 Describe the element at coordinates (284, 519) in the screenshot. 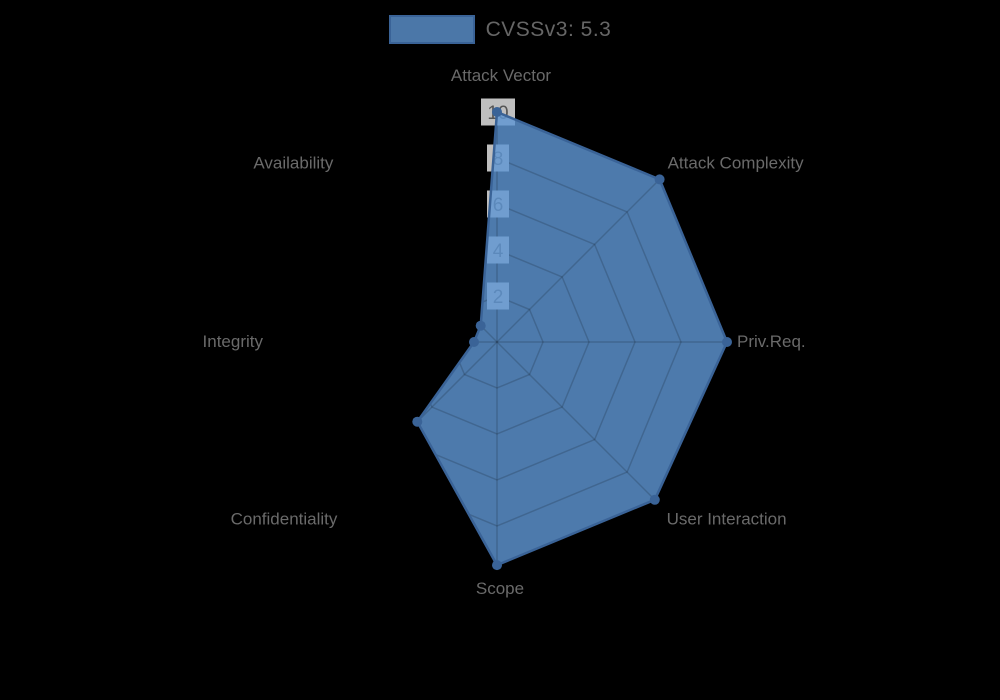

I see `axis-label-confidentiality: Confidentiality` at that location.